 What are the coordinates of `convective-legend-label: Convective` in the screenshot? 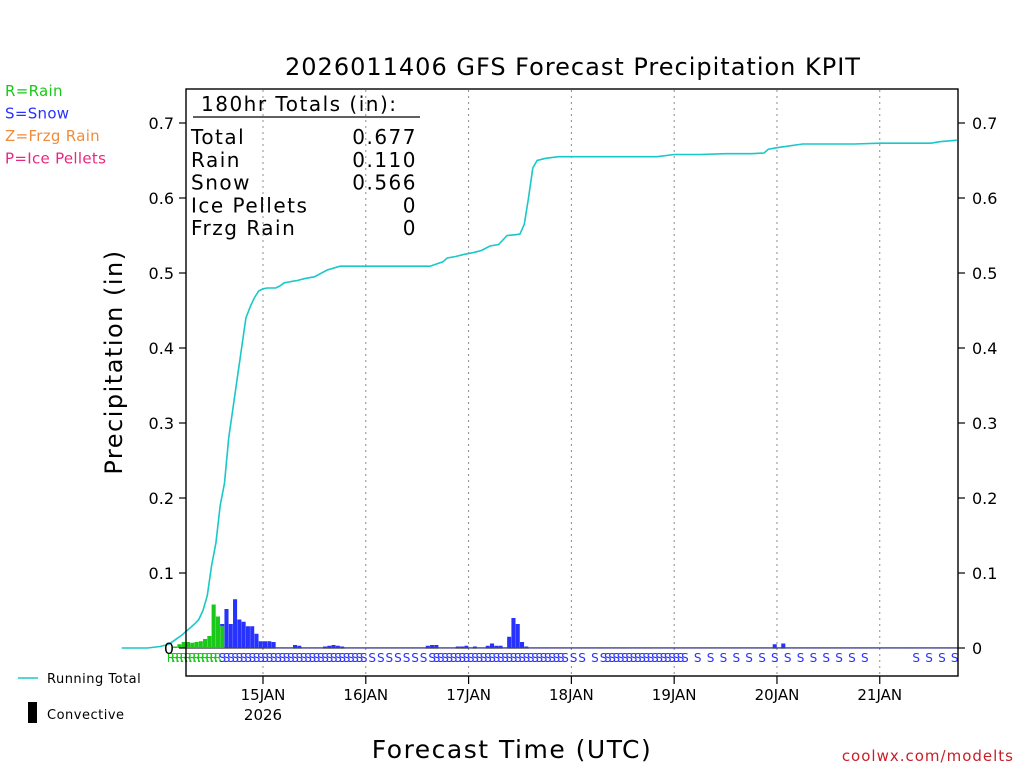 It's located at (86, 715).